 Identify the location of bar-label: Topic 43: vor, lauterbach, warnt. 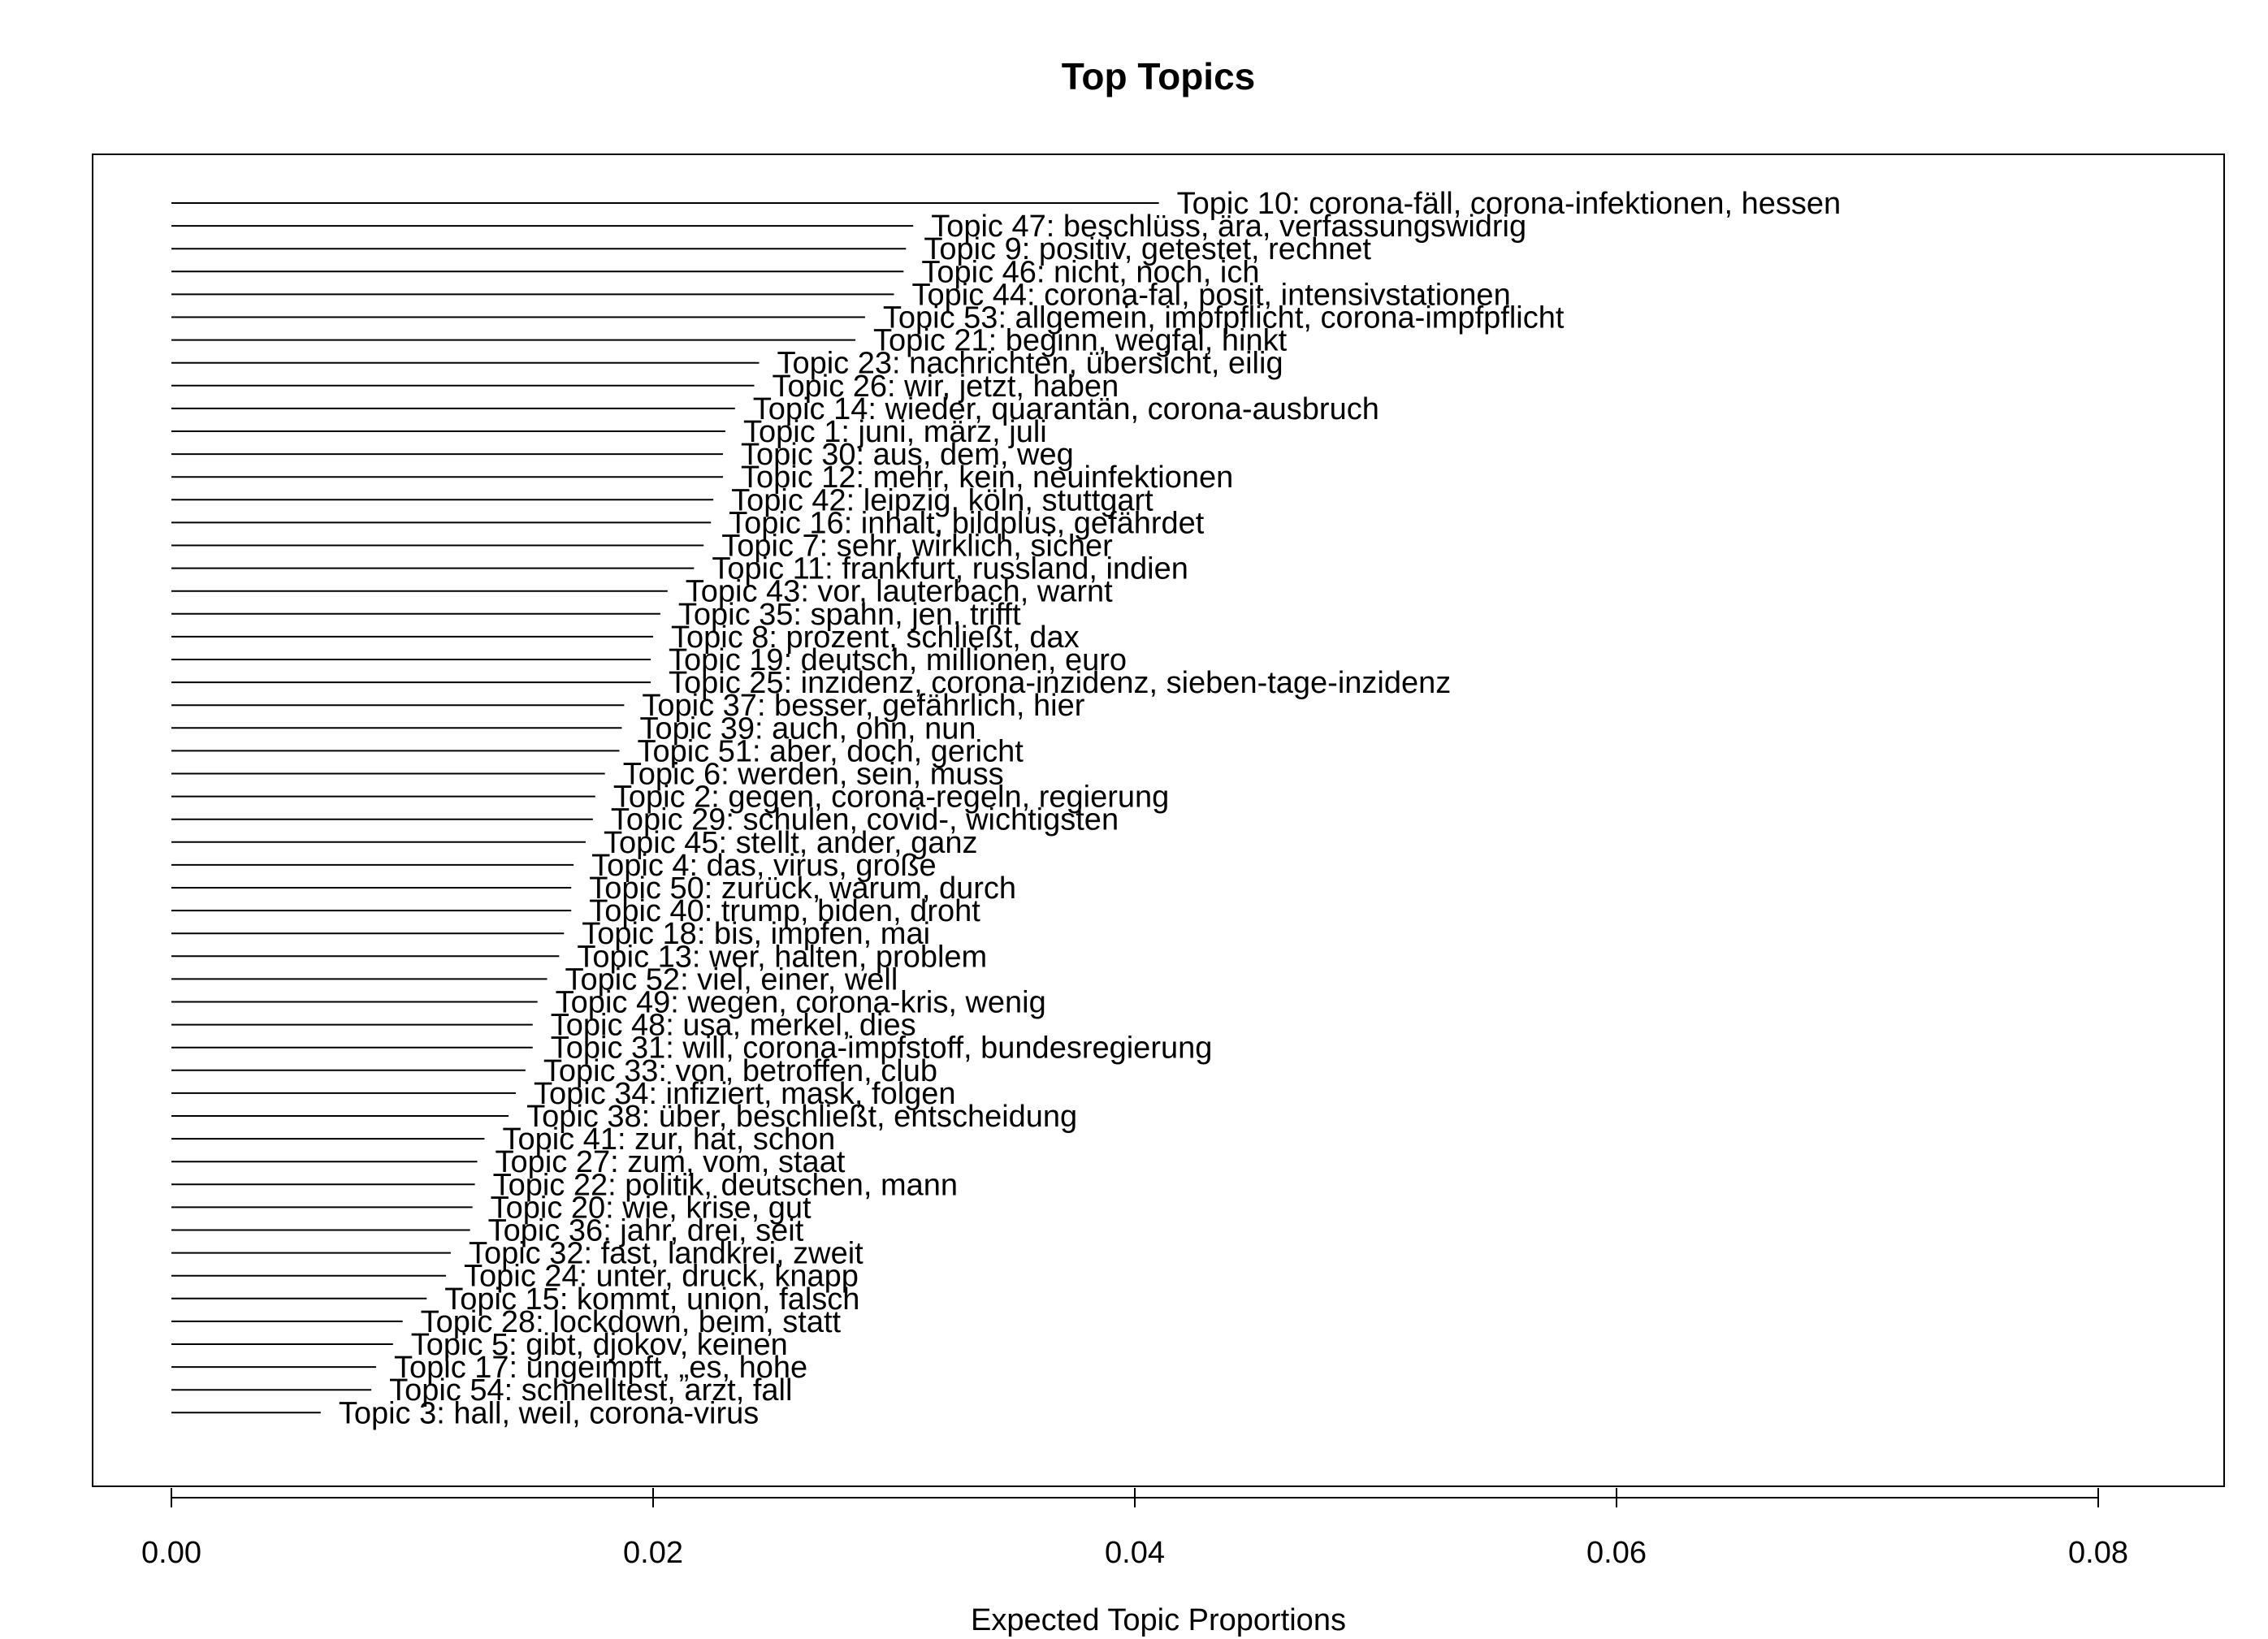
(900, 592).